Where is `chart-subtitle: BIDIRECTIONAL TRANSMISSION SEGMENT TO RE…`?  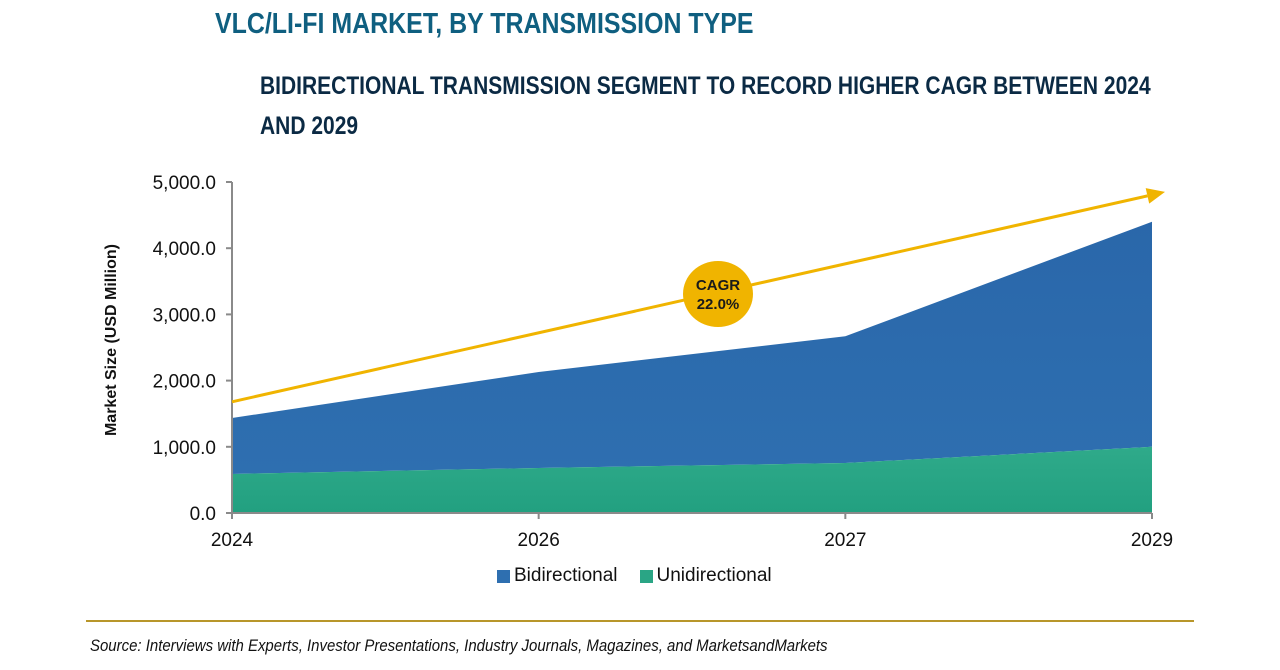 chart-subtitle: BIDIRECTIONAL TRANSMISSION SEGMENT TO RE… is located at coordinates (705, 106).